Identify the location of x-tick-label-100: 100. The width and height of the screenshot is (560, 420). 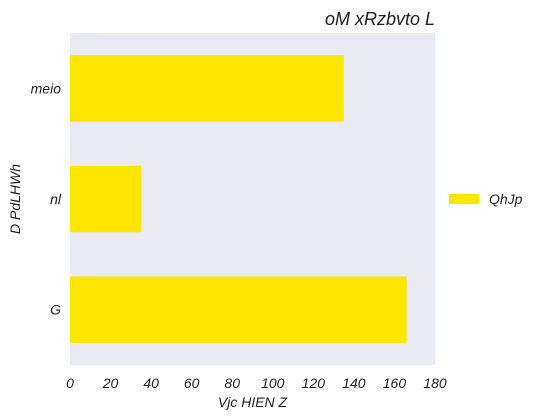
(273, 383).